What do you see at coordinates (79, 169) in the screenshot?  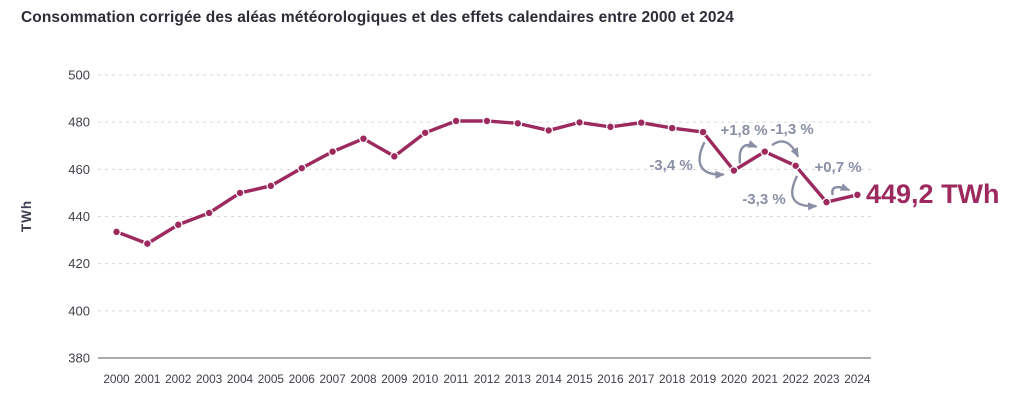 I see `y-tick-label: 460` at bounding box center [79, 169].